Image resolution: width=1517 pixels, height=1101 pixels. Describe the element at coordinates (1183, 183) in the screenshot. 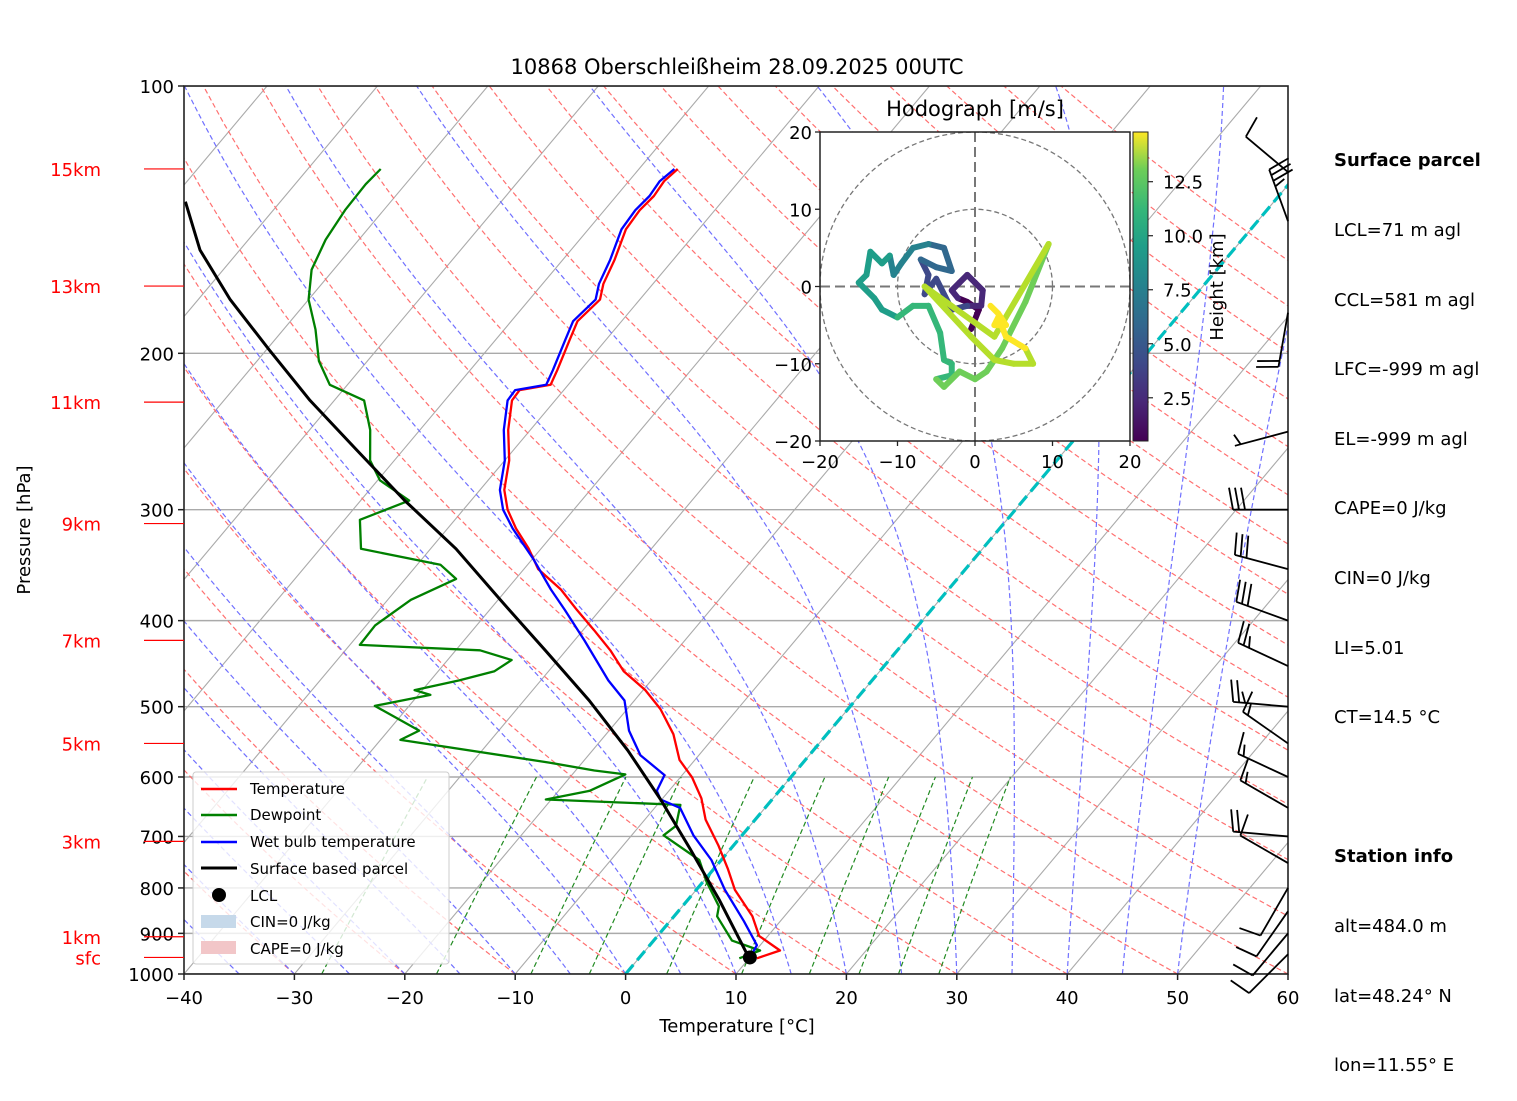

I see `colorbar-tick-label: 12.5` at that location.